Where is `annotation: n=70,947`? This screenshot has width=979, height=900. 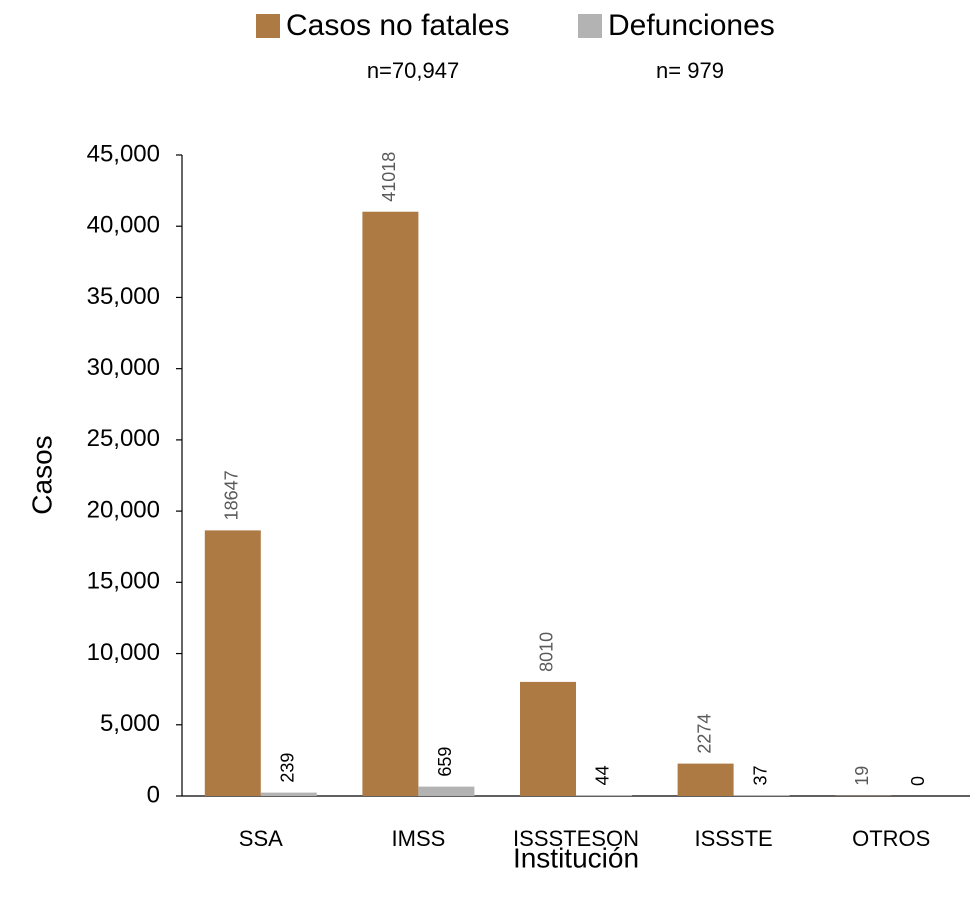
annotation: n=70,947 is located at coordinates (413, 70).